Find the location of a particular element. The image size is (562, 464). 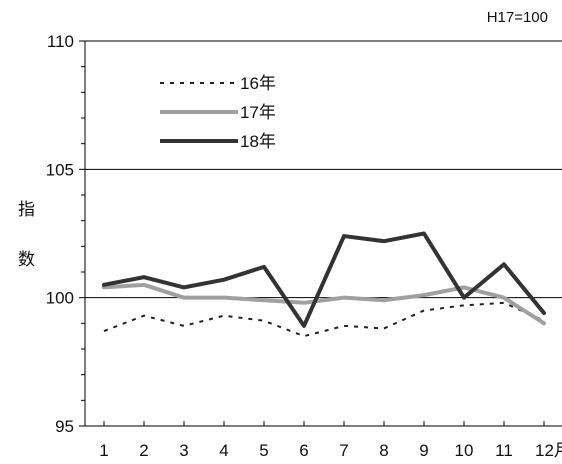

legend-label: 17年 is located at coordinates (258, 112).